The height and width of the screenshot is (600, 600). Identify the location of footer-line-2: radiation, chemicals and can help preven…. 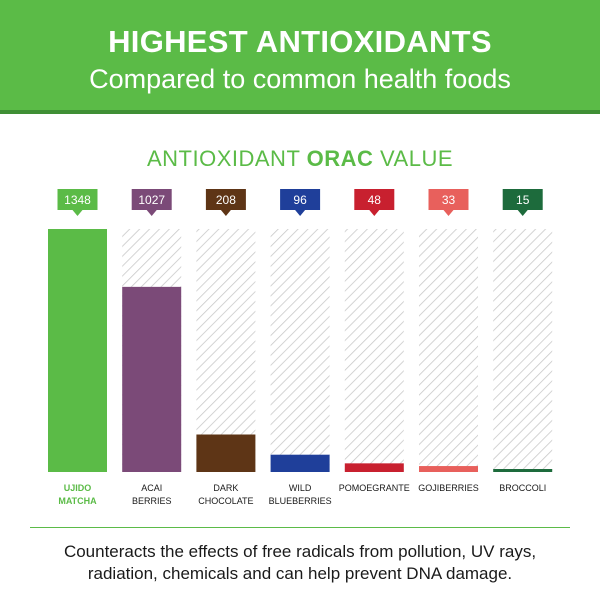
(300, 573).